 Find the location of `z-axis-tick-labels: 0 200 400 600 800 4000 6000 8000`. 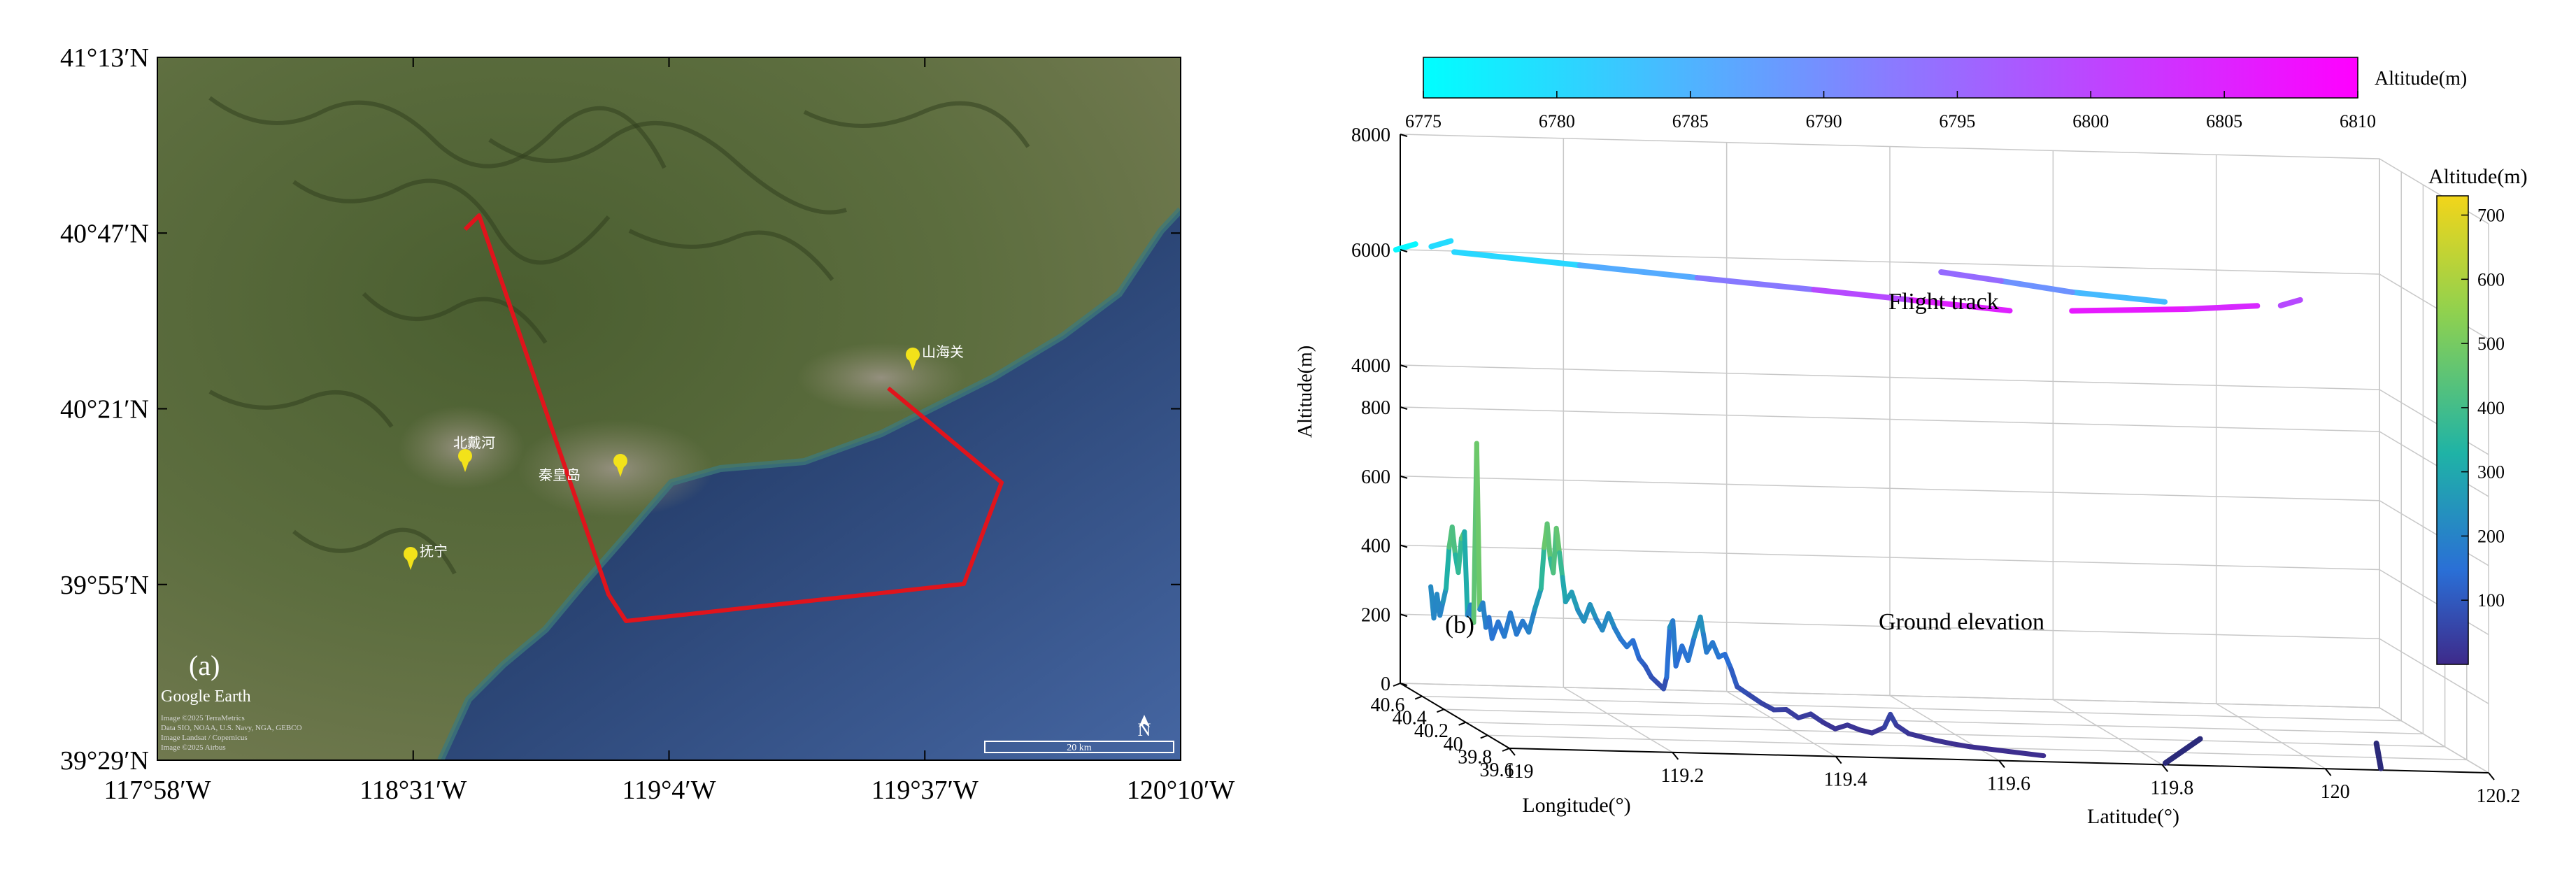

z-axis-tick-labels: 0 200 400 600 800 4000 6000 8000 is located at coordinates (1379, 409).